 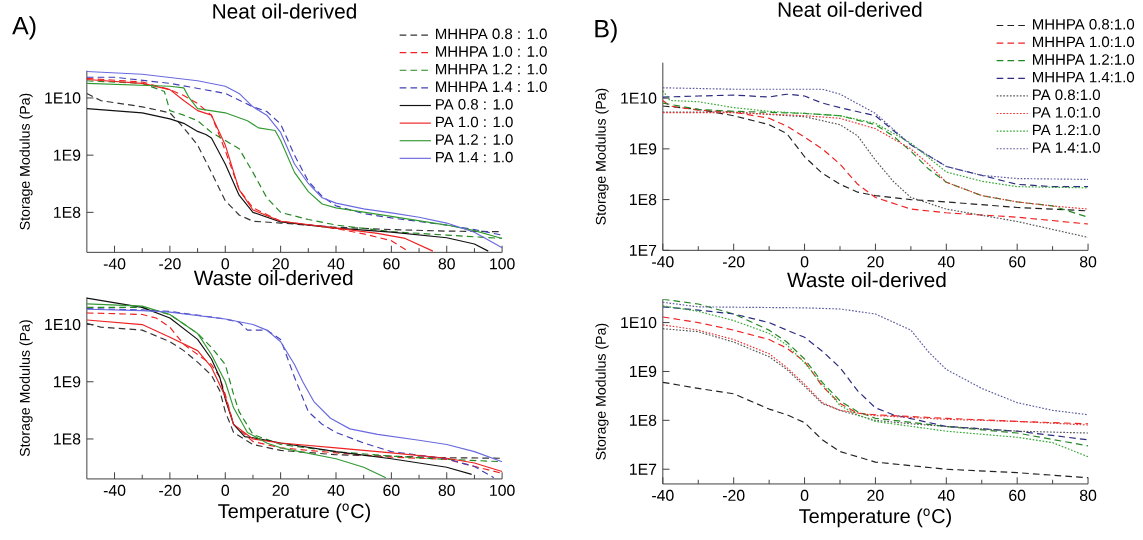 I want to click on text: A), so click(x=24, y=28).